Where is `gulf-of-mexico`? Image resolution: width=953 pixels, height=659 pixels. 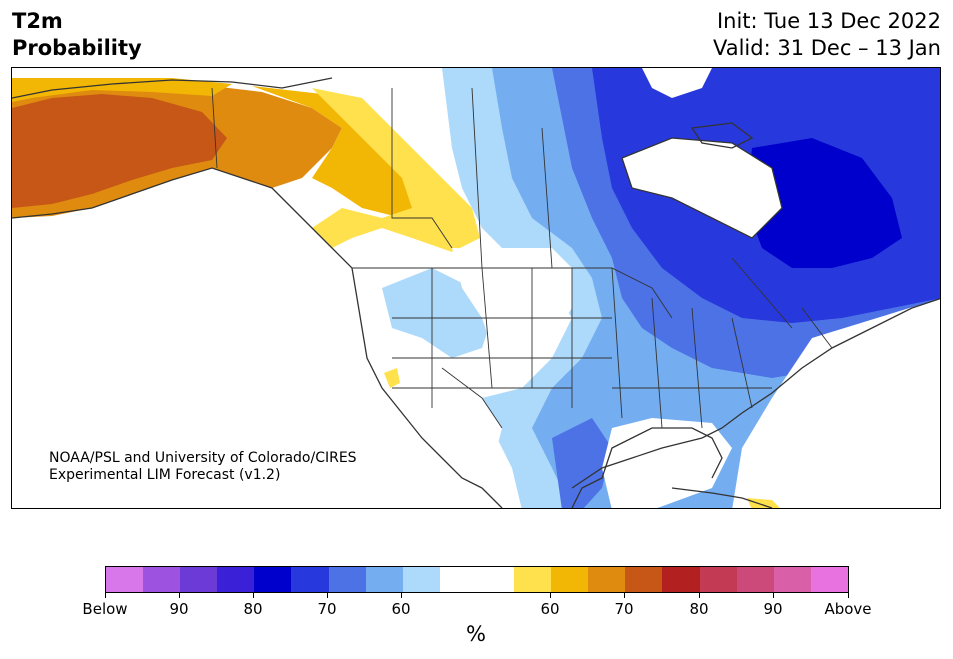 gulf-of-mexico is located at coordinates (667, 463).